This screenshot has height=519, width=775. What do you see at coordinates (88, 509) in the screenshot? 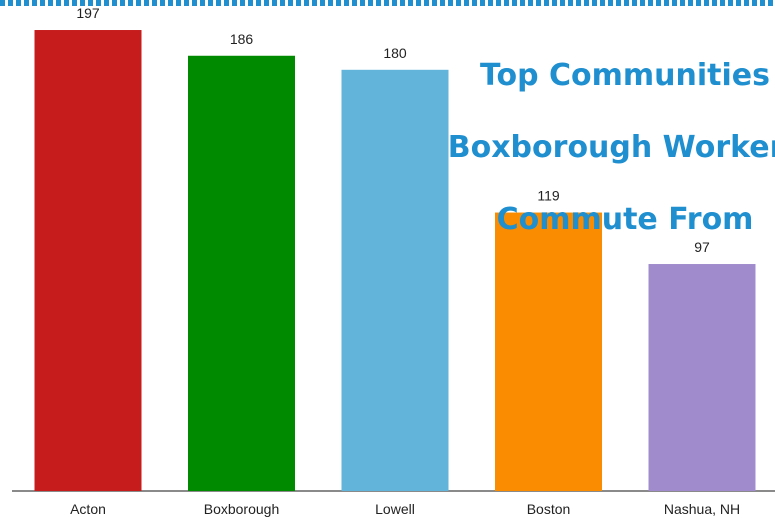
I see `x-tick-label: Acton` at bounding box center [88, 509].